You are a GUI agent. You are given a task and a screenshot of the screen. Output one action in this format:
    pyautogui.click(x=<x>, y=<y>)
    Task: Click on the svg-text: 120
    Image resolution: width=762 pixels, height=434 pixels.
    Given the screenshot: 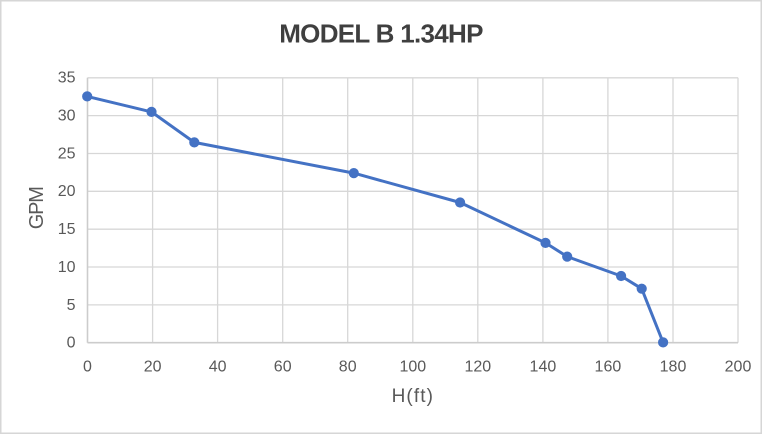 What is the action you would take?
    pyautogui.click(x=477, y=366)
    